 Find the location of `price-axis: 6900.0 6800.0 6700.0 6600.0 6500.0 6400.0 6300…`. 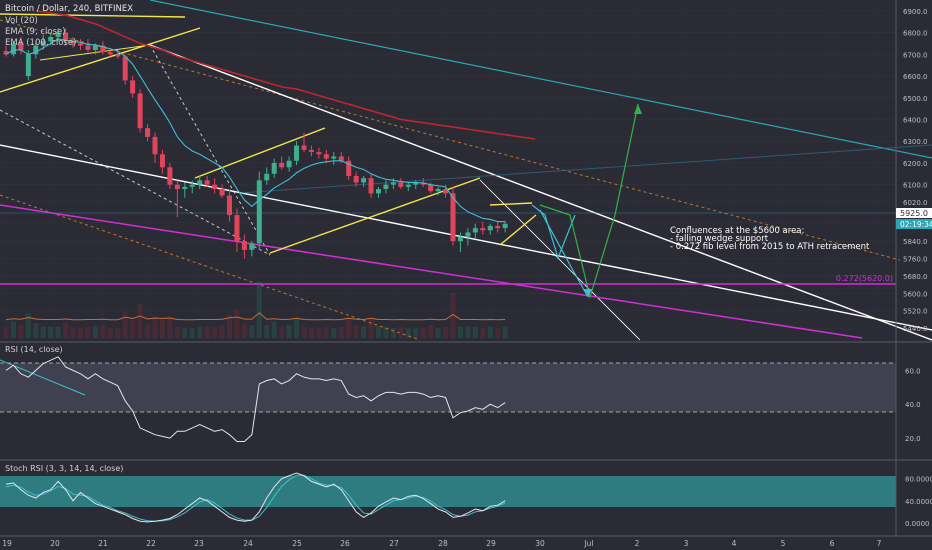

price-axis: 6900.0 6800.0 6700.0 6600.0 6500.0 6400.0 6300… is located at coordinates (915, 170).